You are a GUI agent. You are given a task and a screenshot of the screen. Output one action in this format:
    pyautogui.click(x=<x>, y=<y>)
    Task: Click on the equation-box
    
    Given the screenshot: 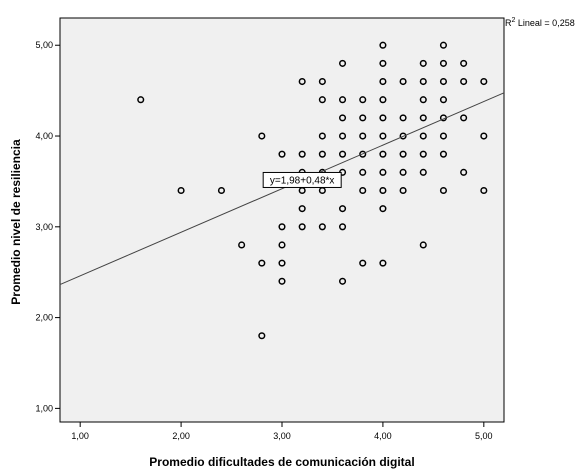 What is the action you would take?
    pyautogui.click(x=302, y=179)
    